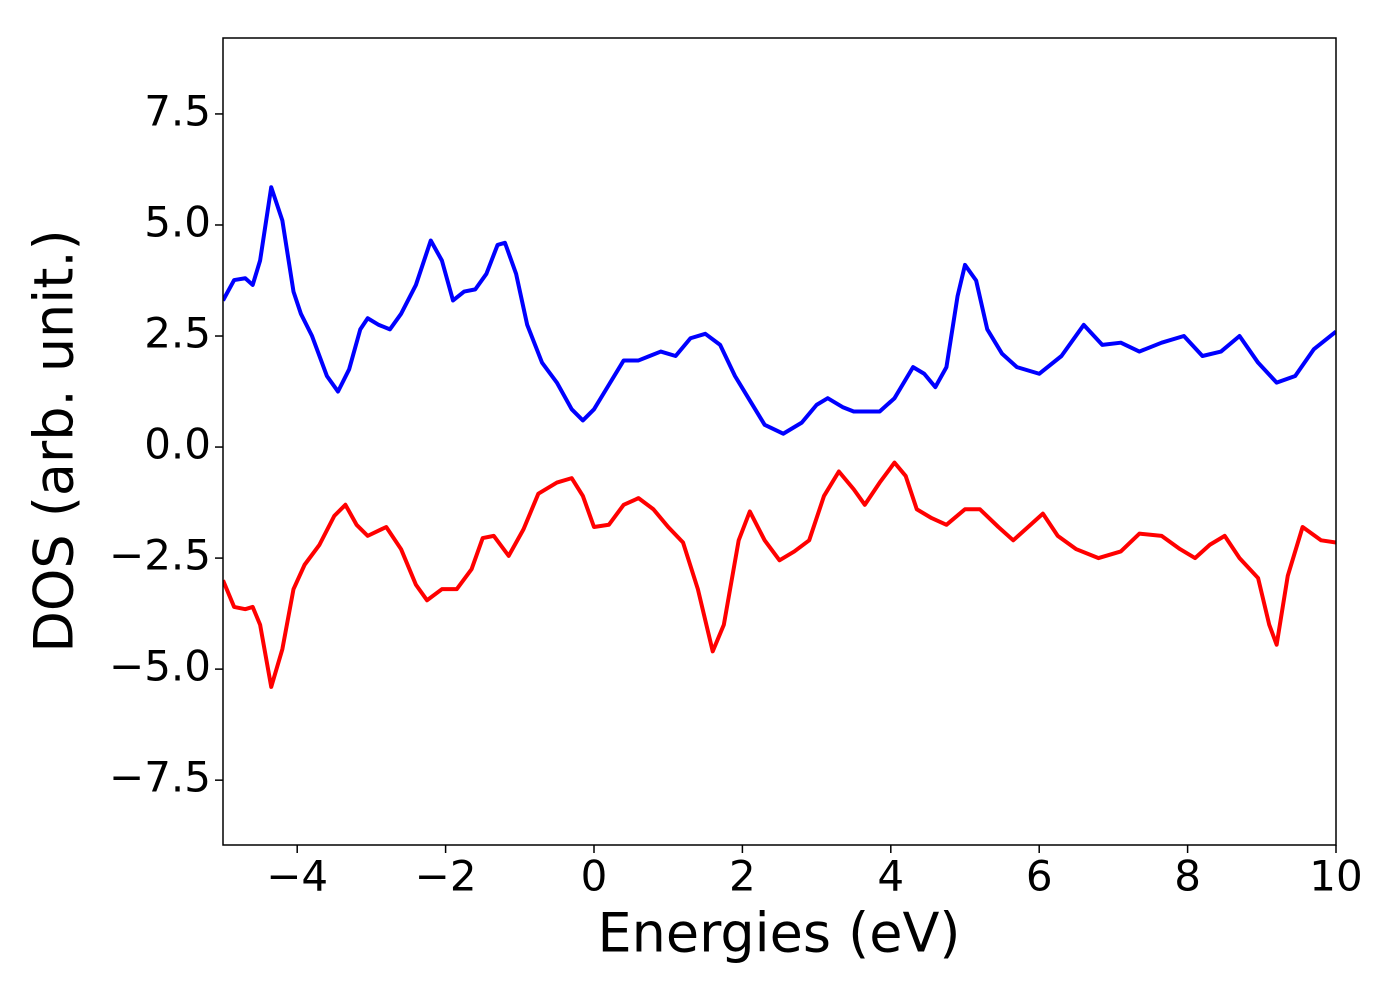 This screenshot has height=1000, width=1400. Describe the element at coordinates (297, 876) in the screenshot. I see `x-tick-label: −4` at that location.